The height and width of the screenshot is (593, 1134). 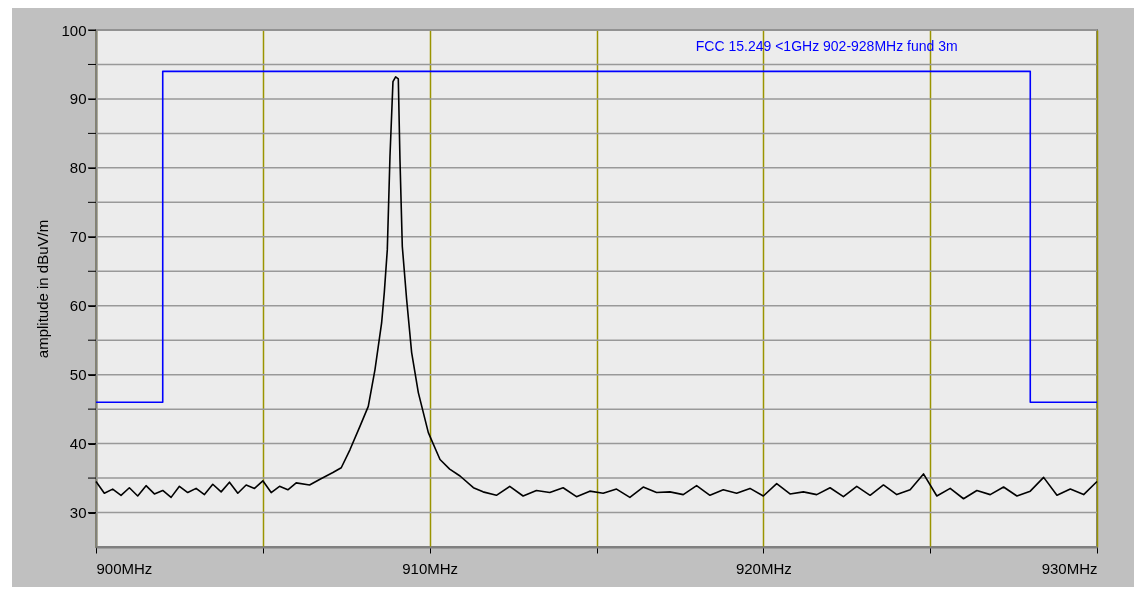 I want to click on y-tick-label: 100, so click(x=74, y=30).